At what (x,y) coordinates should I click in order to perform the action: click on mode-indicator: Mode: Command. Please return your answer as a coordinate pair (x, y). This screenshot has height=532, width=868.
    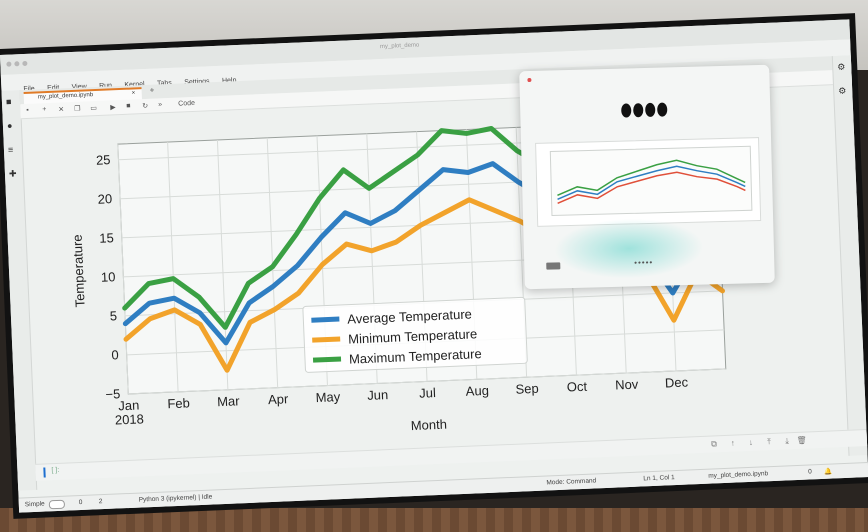
    Looking at the image, I should click on (571, 482).